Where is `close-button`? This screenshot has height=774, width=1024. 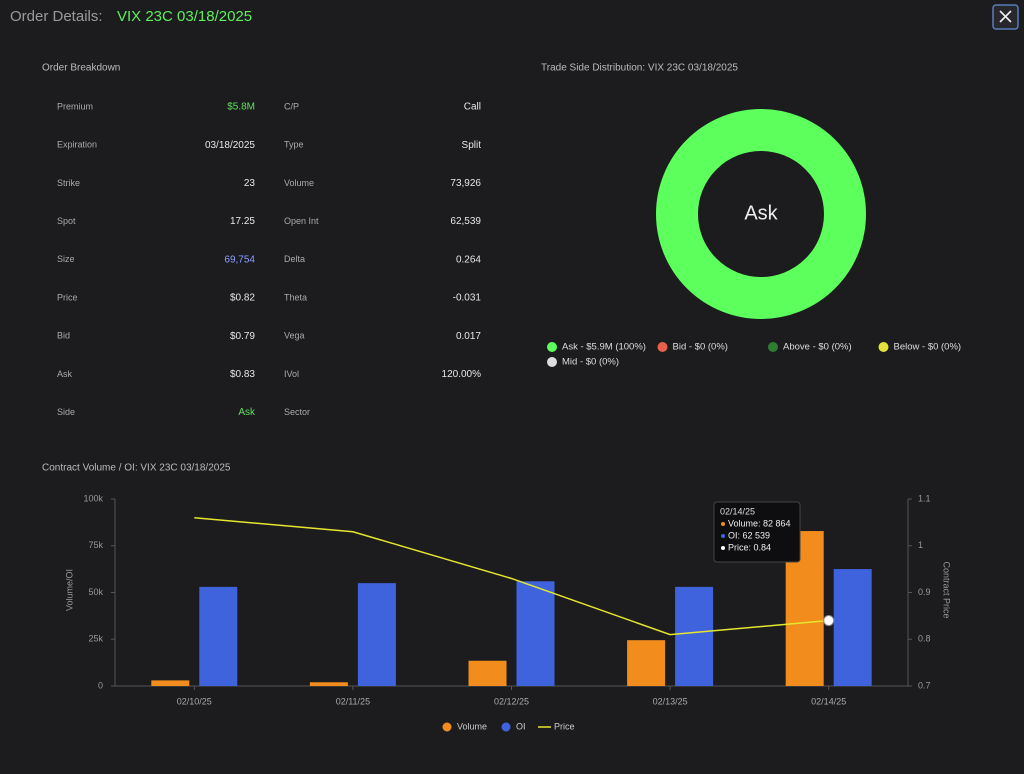
close-button is located at coordinates (1005, 17).